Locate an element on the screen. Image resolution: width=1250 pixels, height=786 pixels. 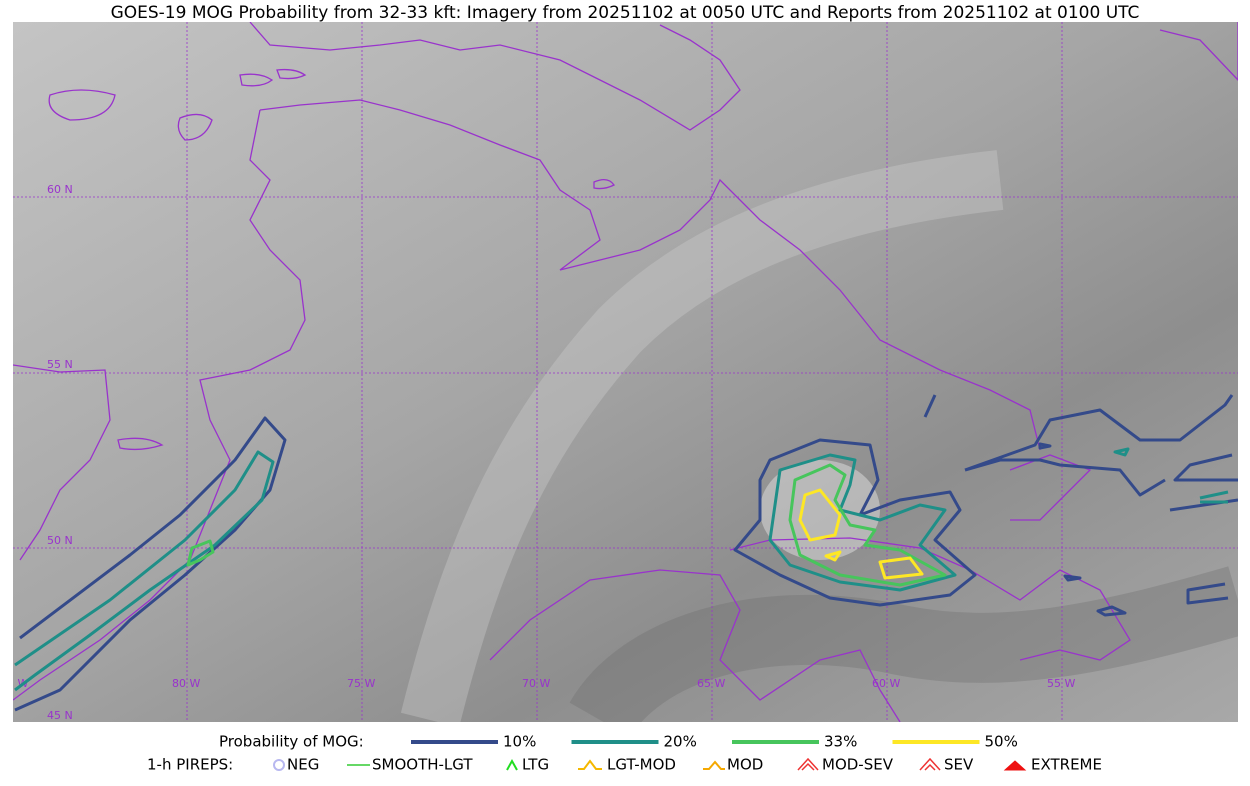
legend-title: Probability of MOG: is located at coordinates (291, 742).